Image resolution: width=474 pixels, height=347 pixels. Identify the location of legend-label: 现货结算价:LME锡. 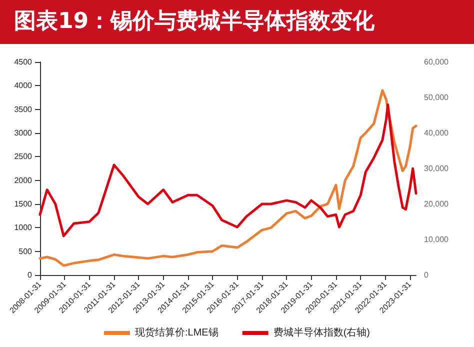
(176, 332).